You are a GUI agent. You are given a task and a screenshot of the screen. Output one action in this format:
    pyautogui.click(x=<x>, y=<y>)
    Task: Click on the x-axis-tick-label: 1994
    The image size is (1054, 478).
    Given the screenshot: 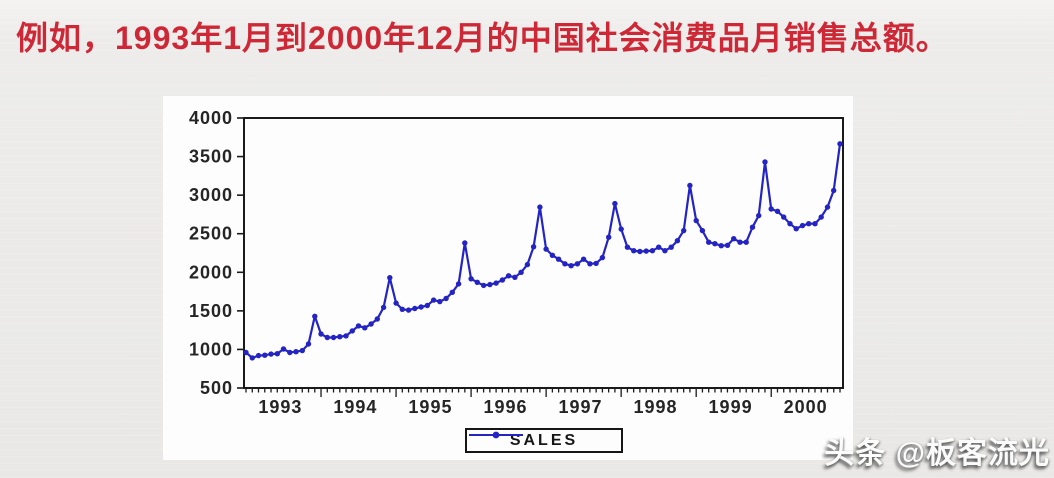 What is the action you would take?
    pyautogui.click(x=355, y=407)
    